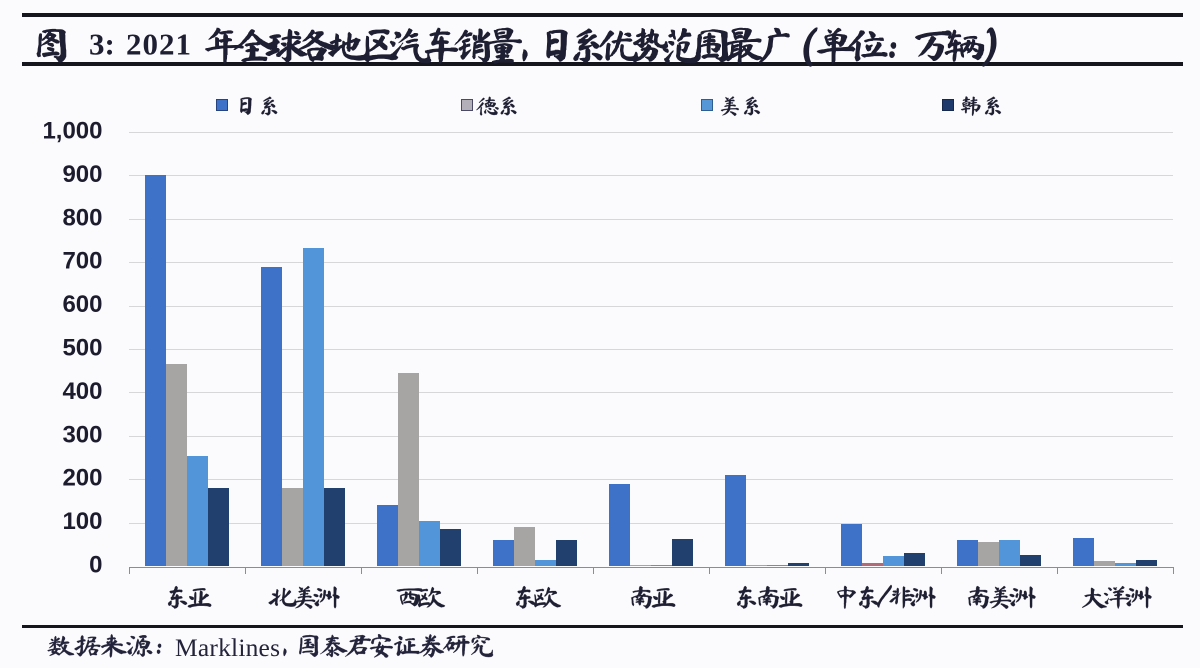  Describe the element at coordinates (82, 261) in the screenshot. I see `svg-text: 700` at that location.